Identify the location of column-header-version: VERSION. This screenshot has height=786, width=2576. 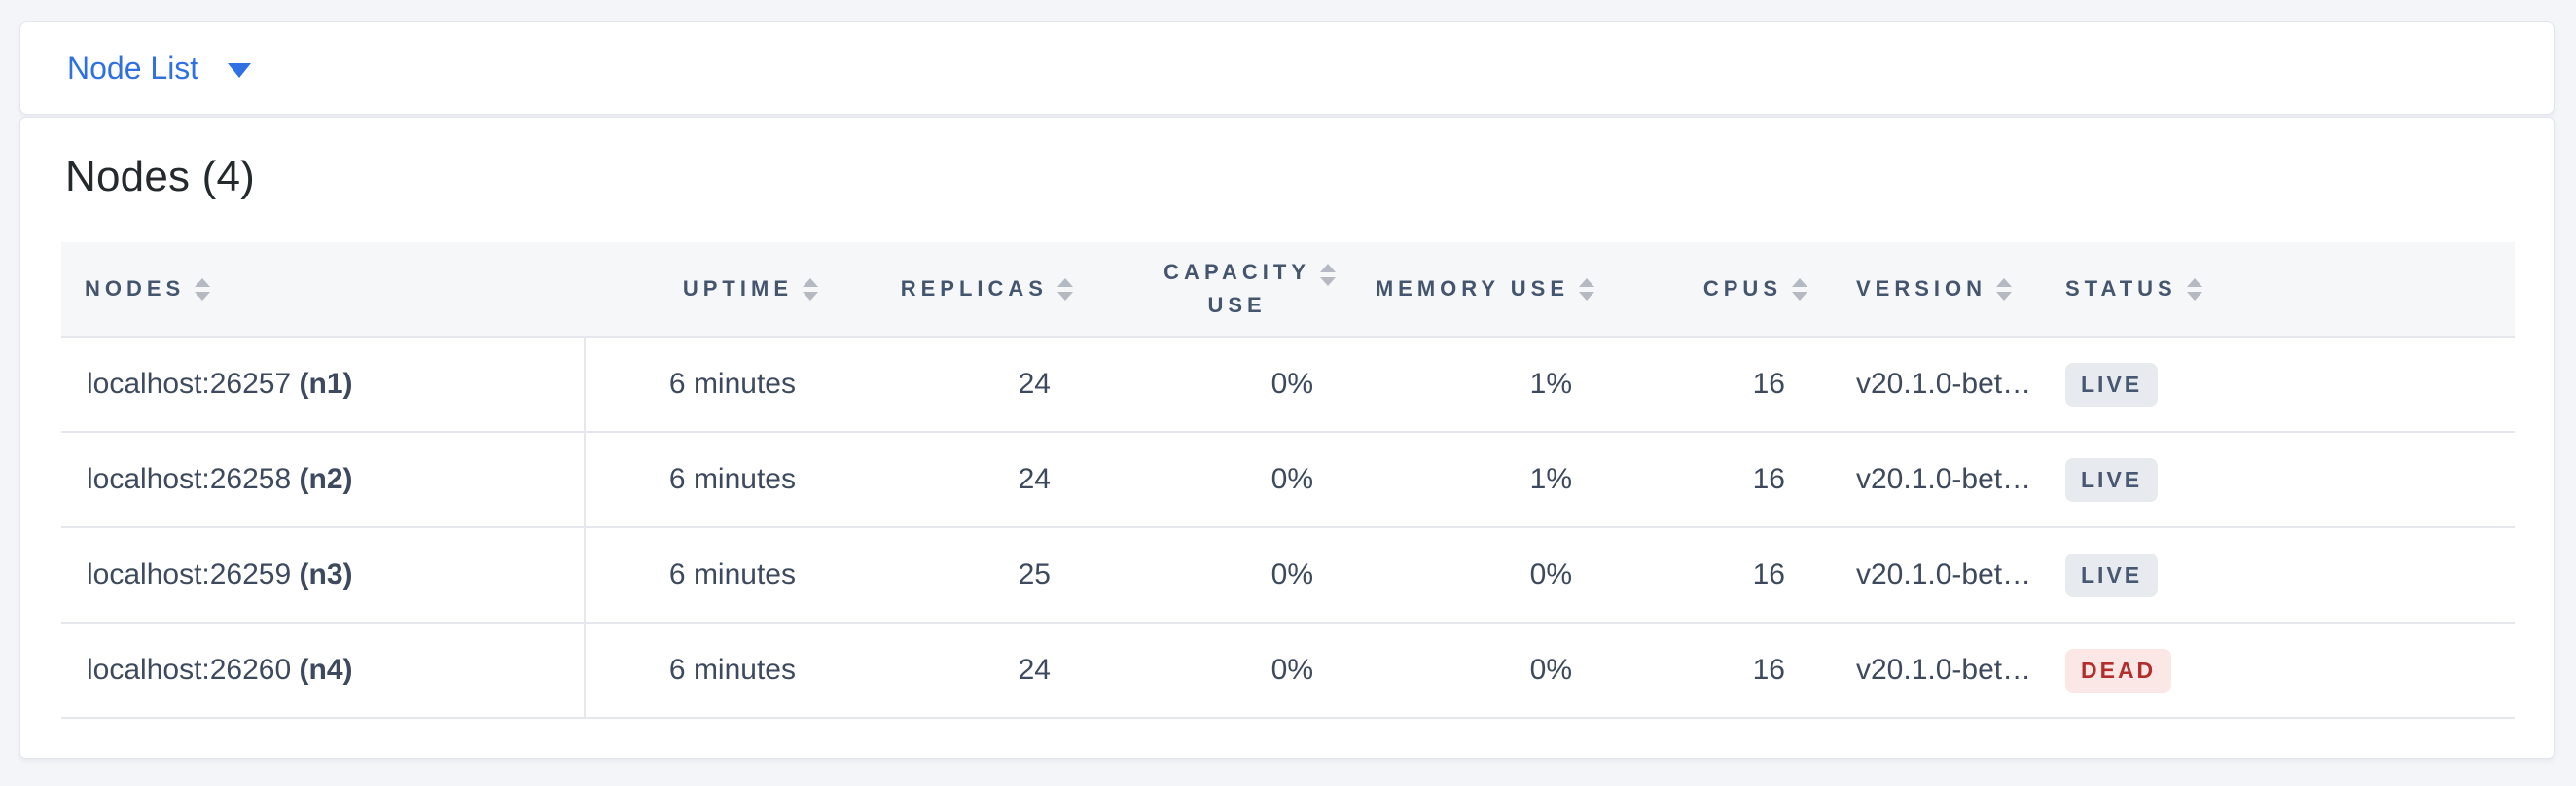
(1937, 289).